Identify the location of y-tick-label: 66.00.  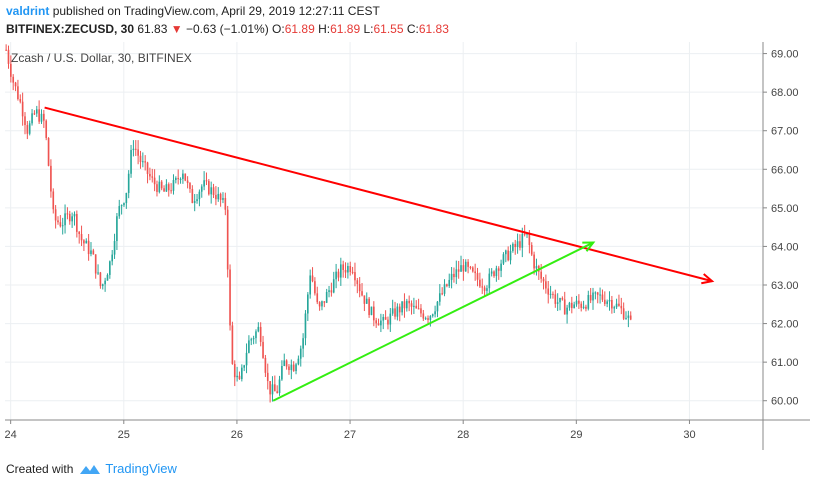
(785, 170).